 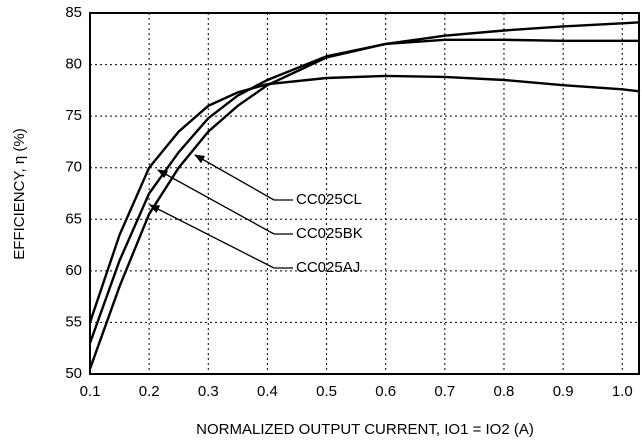 I want to click on y-tick-label: 85, so click(x=73, y=12).